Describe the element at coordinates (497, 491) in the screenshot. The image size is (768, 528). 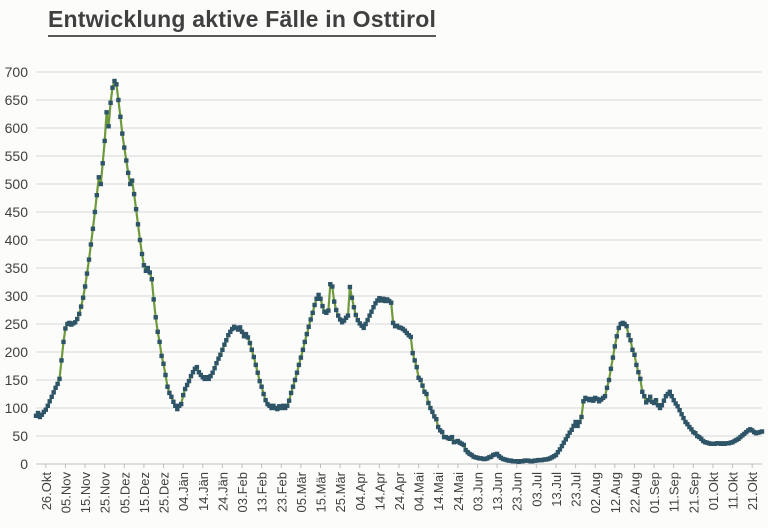
I see `x-tick-label: 13.Jun` at that location.